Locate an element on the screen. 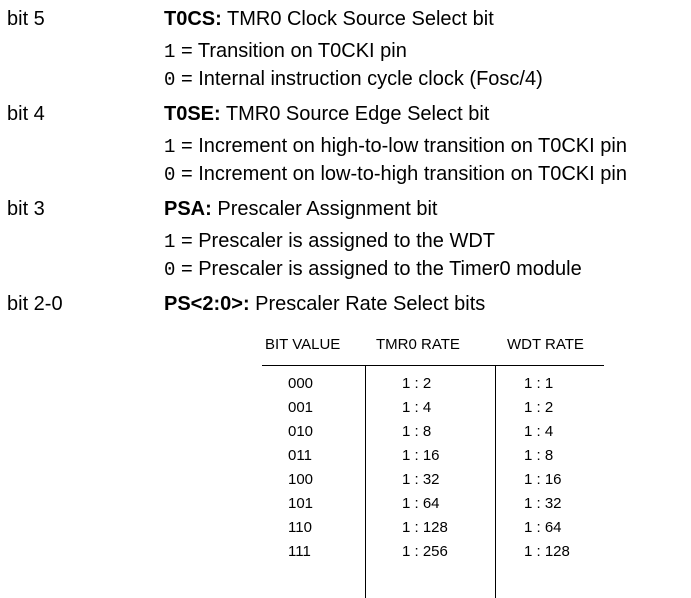 The width and height of the screenshot is (691, 598). bit-title: PS<2:0>: Prescaler Rate Select bits is located at coordinates (324, 304).